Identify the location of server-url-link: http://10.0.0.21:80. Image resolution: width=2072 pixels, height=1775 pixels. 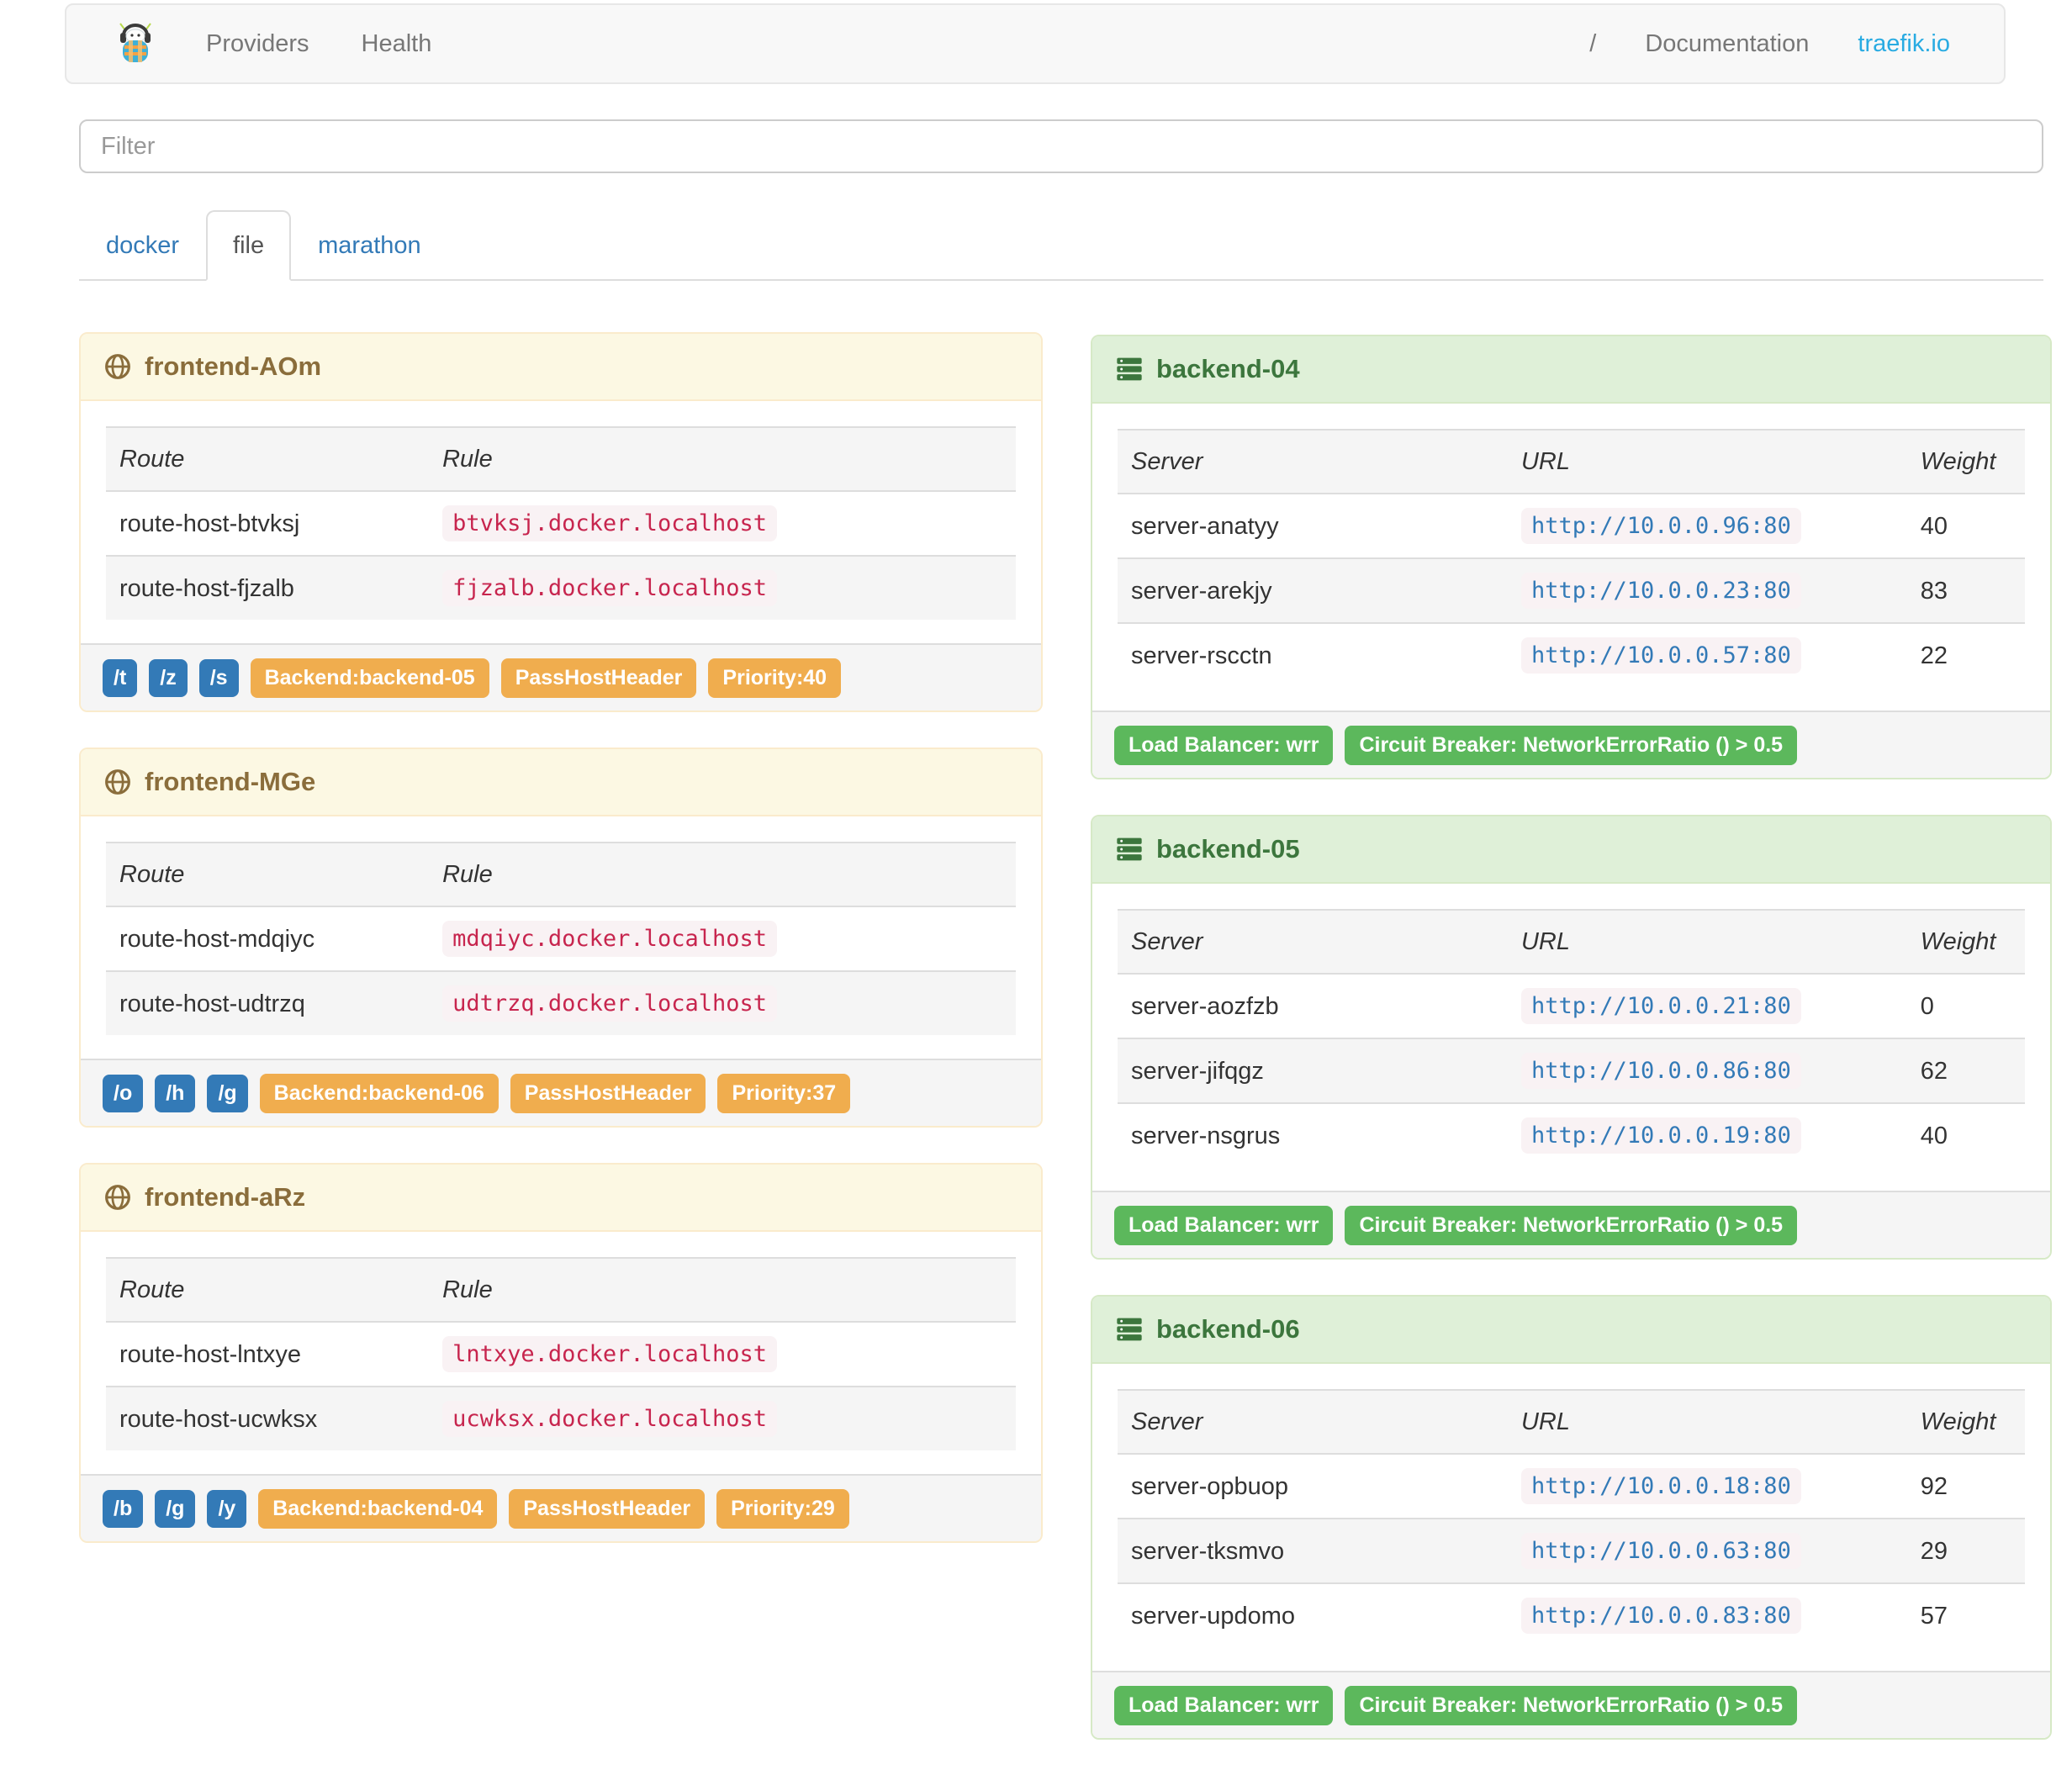
(1661, 1006).